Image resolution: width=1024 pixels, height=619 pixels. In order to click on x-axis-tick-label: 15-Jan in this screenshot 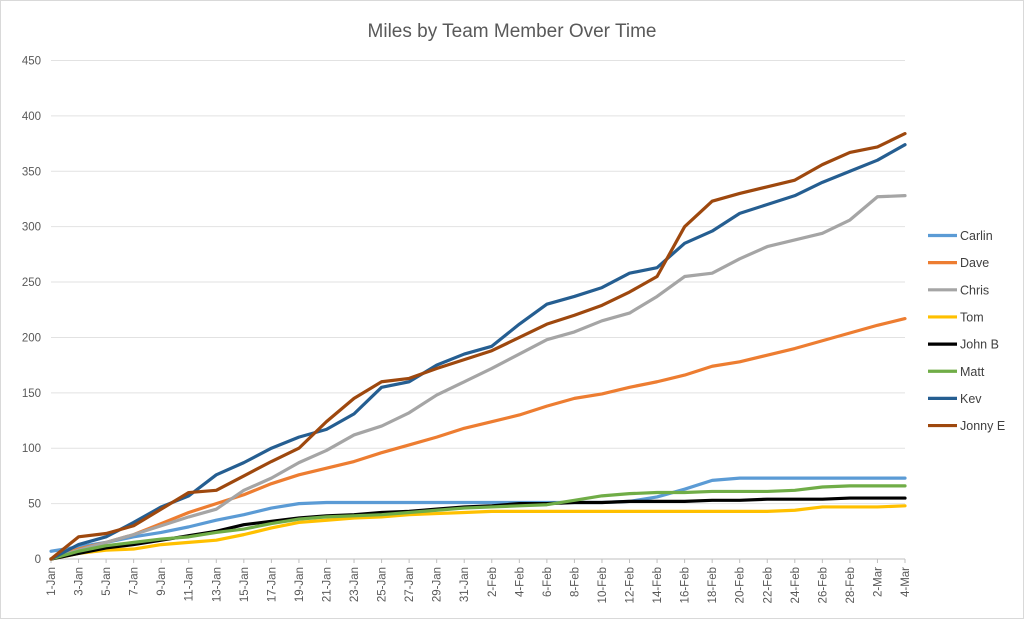, I will do `click(245, 584)`.